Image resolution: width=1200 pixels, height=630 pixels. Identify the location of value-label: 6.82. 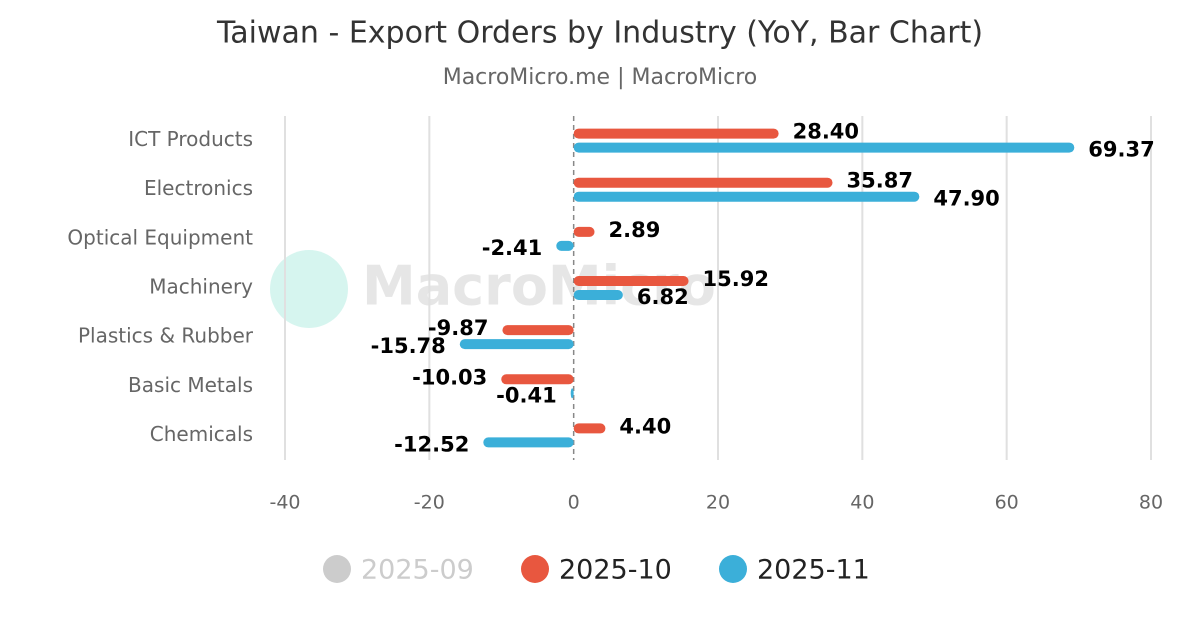
(663, 297).